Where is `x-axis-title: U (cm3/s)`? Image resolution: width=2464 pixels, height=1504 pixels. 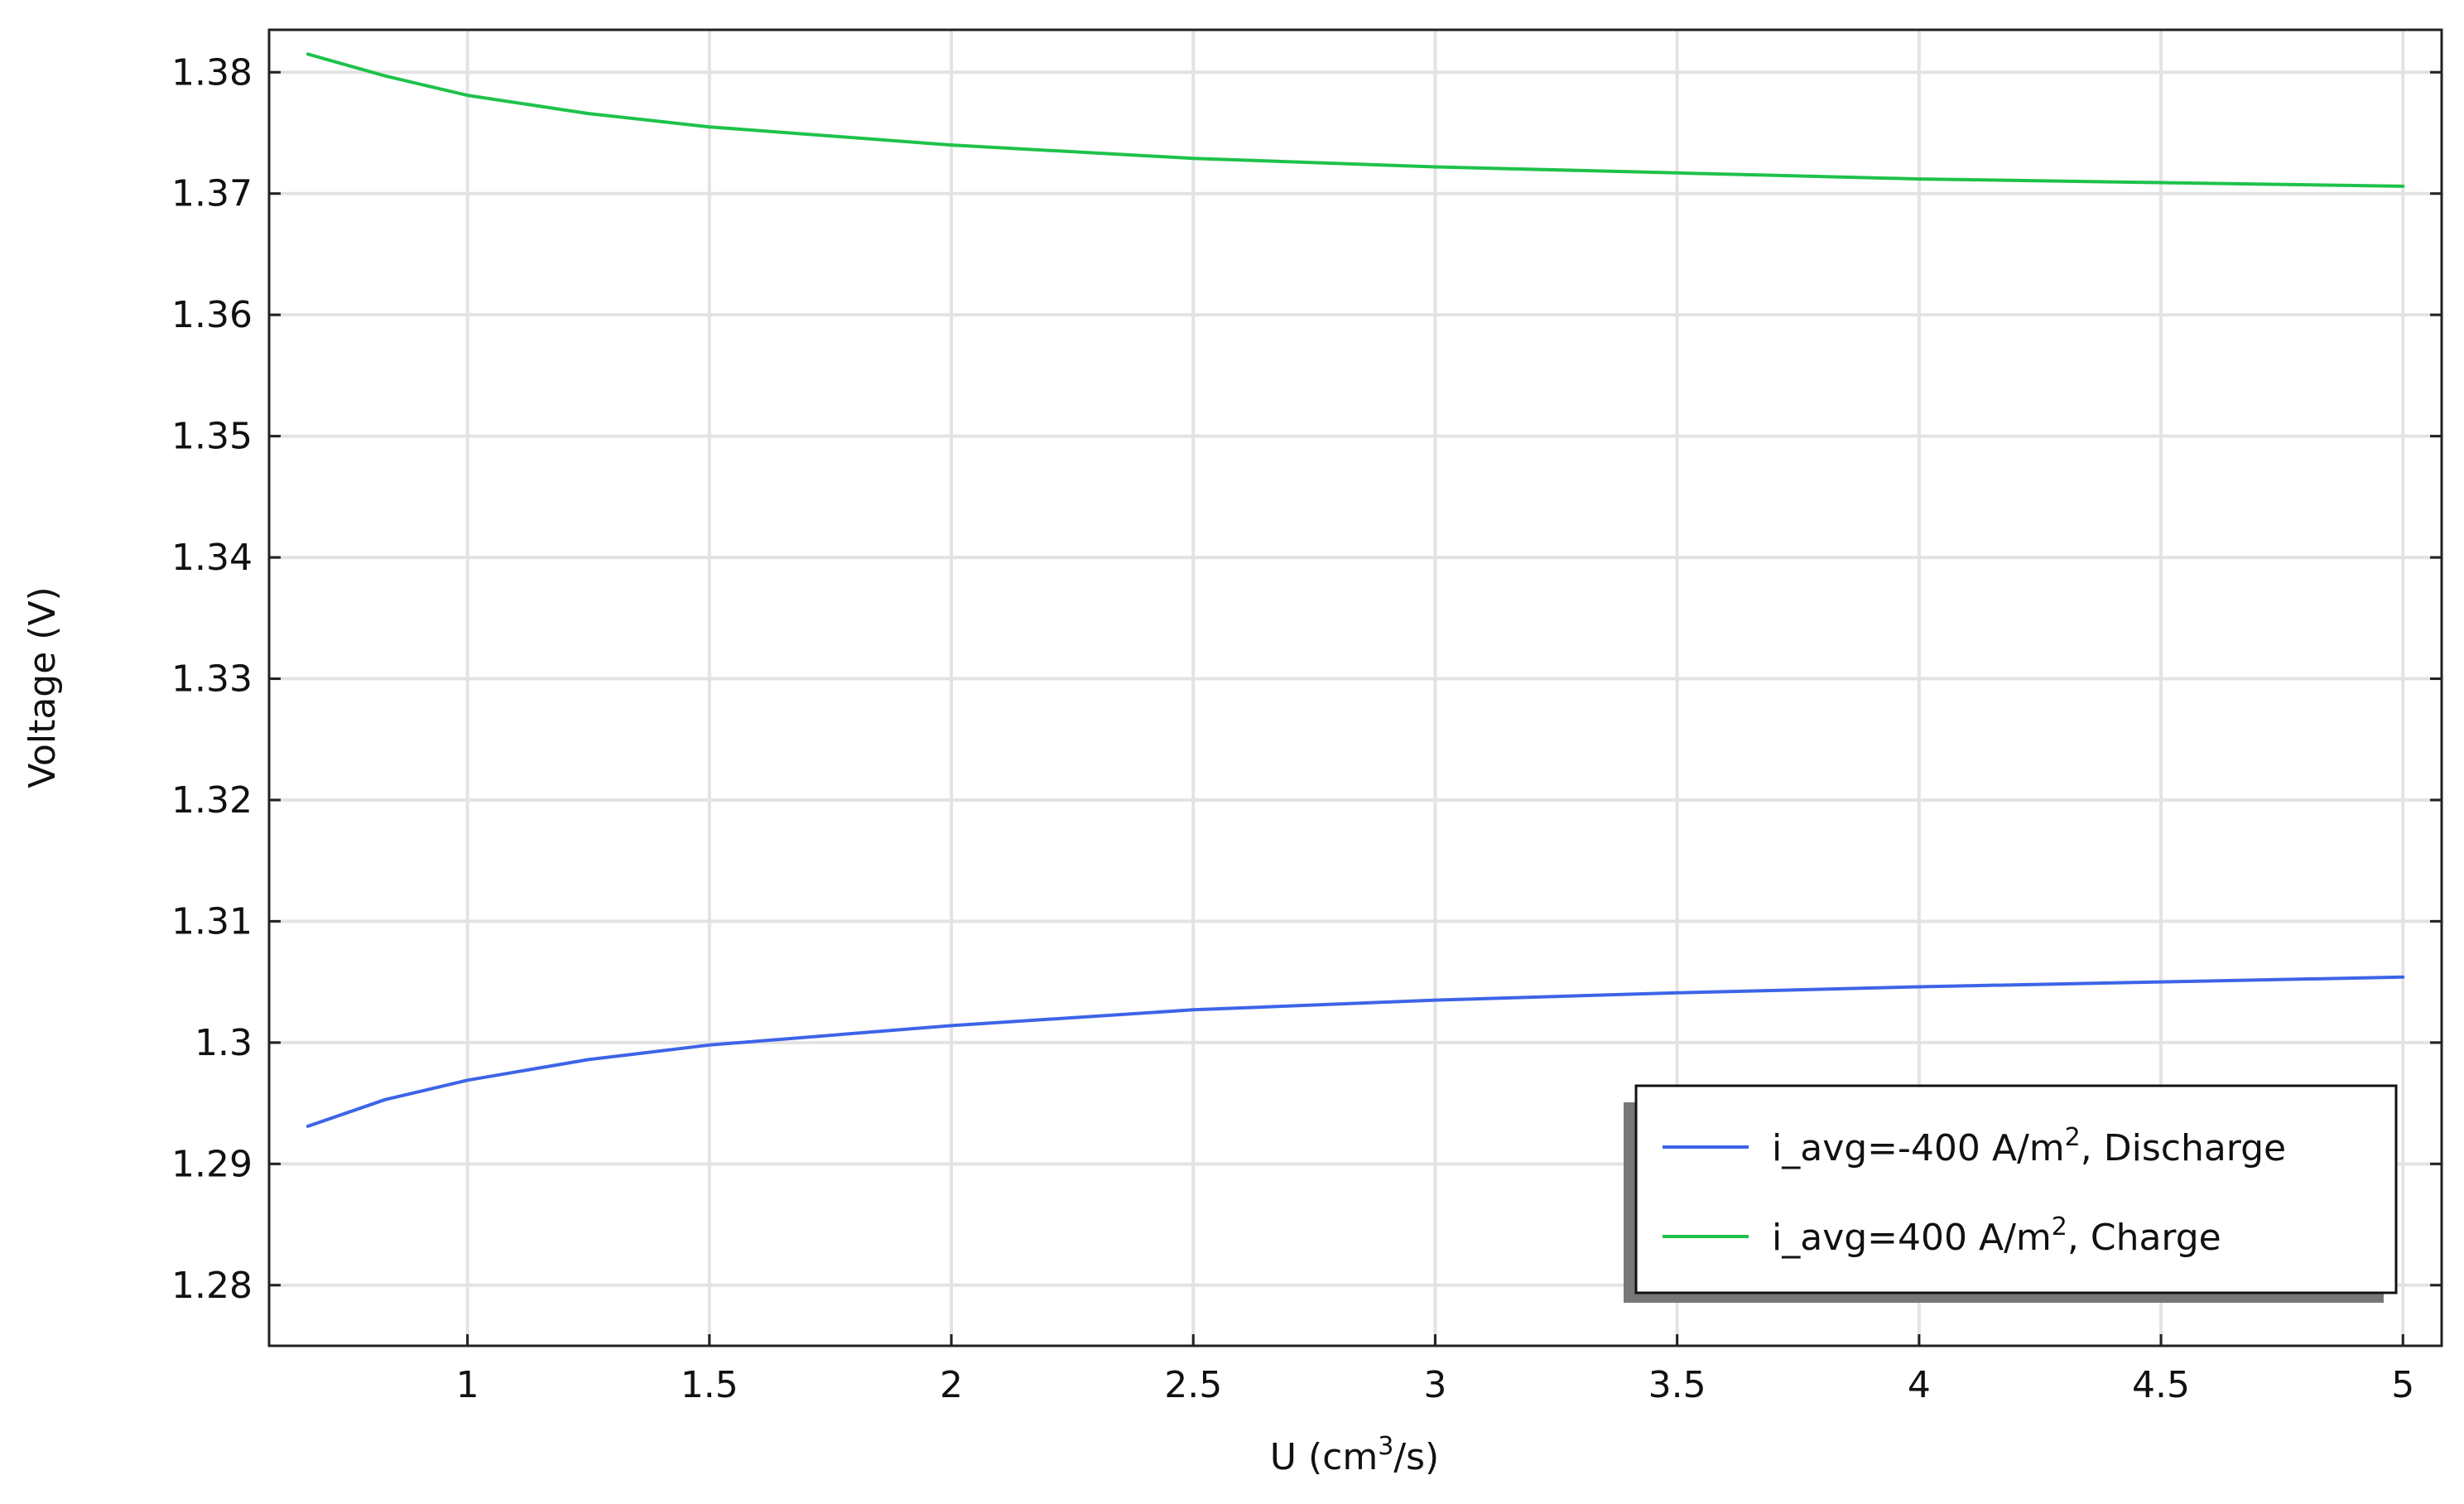 x-axis-title: U (cm3/s) is located at coordinates (1354, 1455).